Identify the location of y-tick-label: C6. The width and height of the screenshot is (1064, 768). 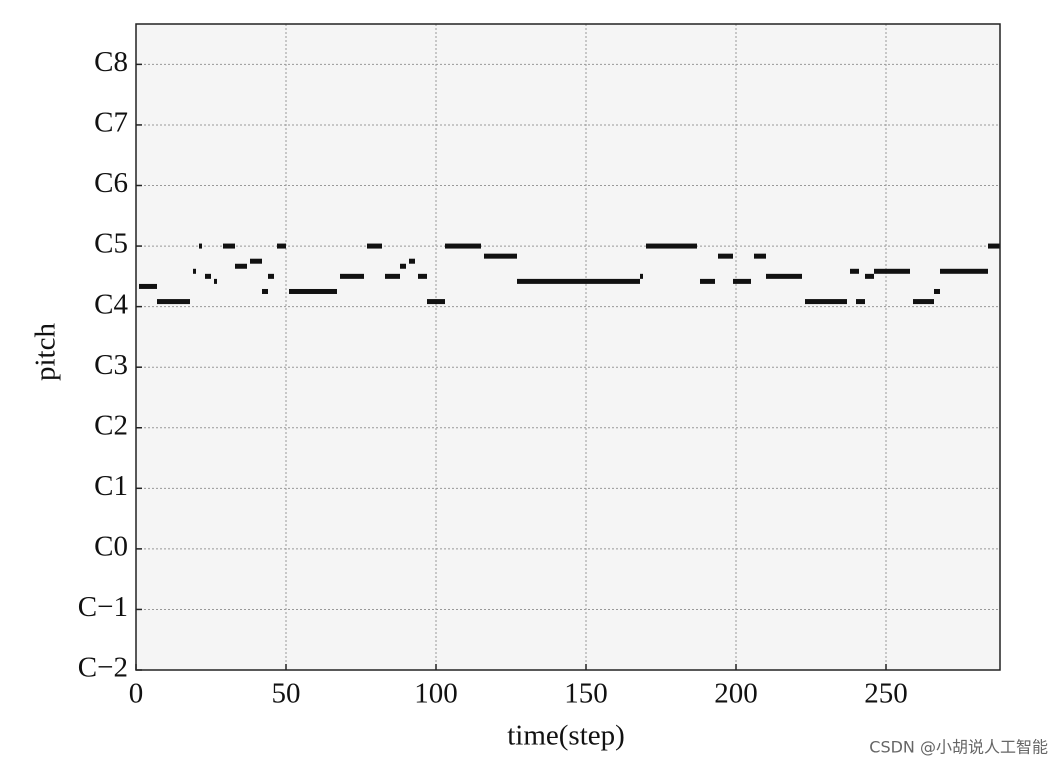
(111, 183).